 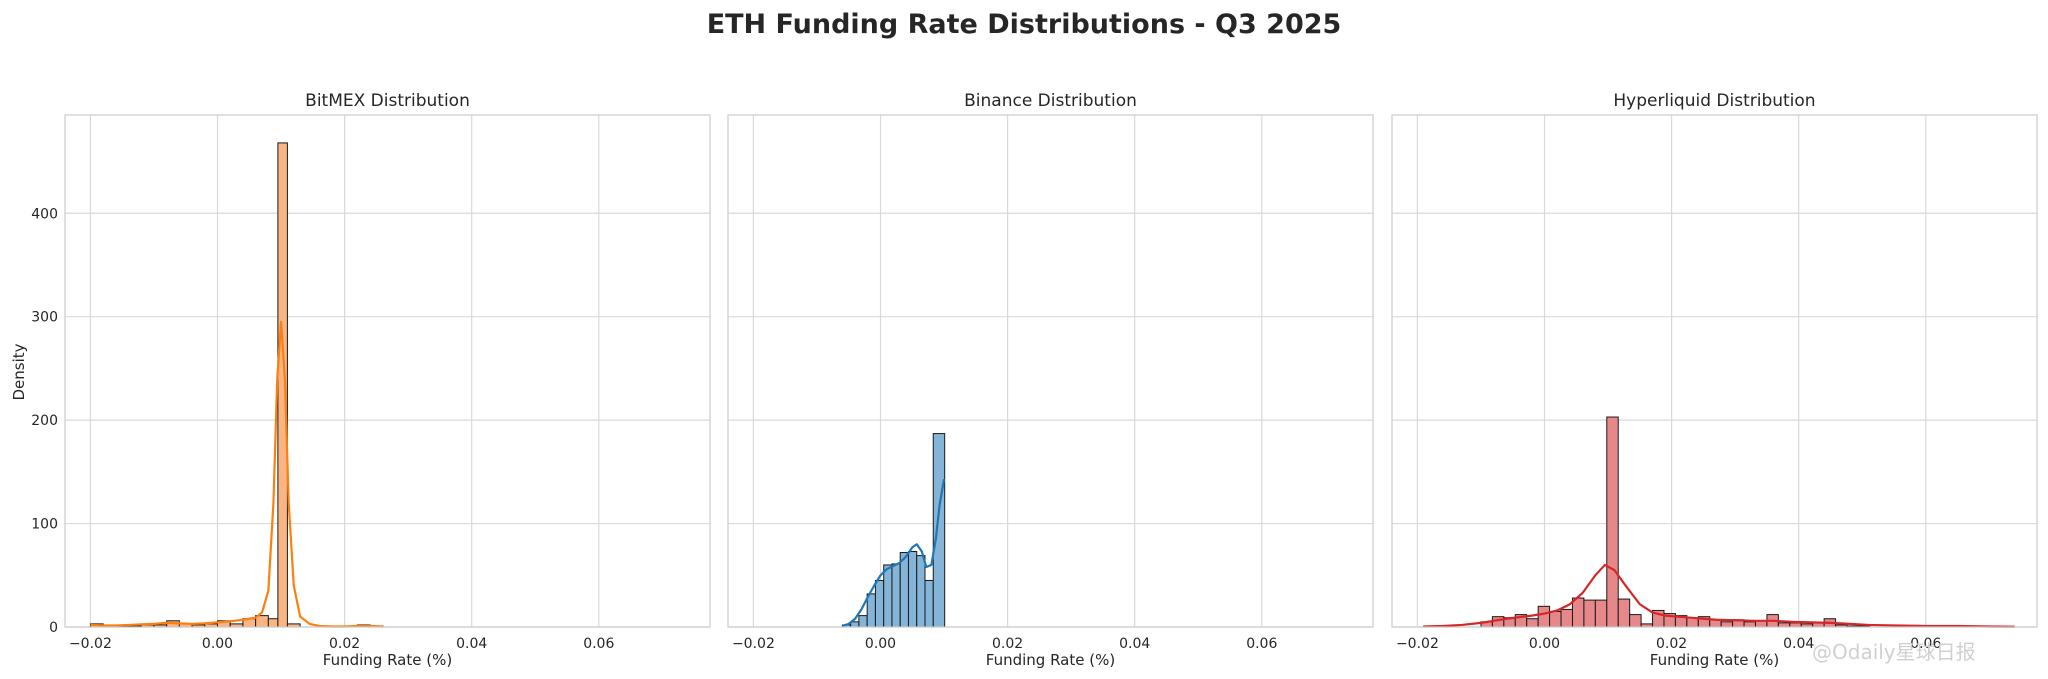 I want to click on y-tick-label: 0, so click(x=53, y=628).